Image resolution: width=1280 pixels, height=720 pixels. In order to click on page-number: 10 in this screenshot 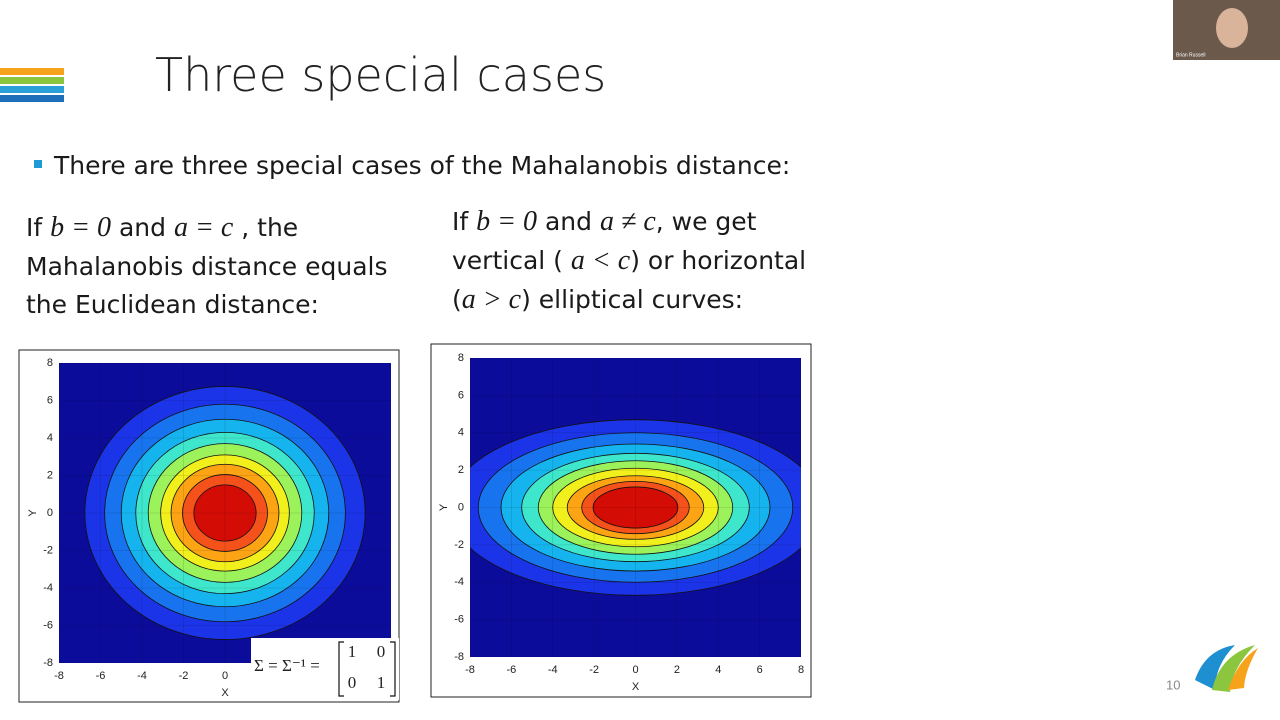, I will do `click(1173, 684)`.